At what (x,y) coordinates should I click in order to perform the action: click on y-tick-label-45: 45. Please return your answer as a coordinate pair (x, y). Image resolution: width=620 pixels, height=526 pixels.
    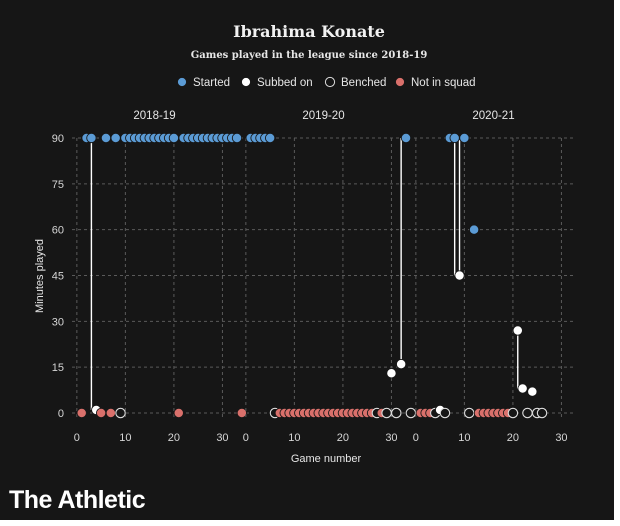
    Looking at the image, I should click on (58, 277).